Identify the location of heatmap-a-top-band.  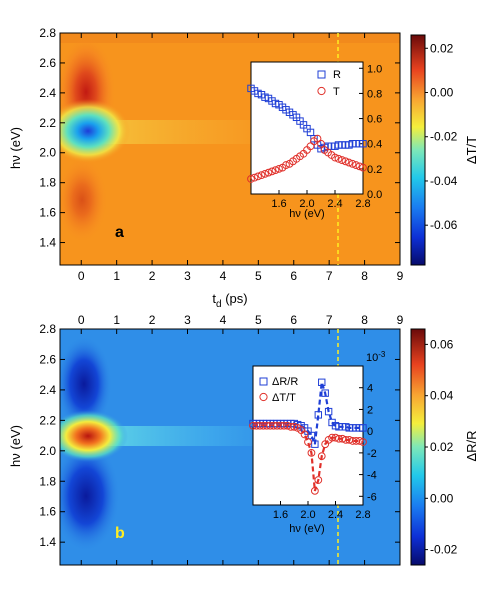
(230, 38).